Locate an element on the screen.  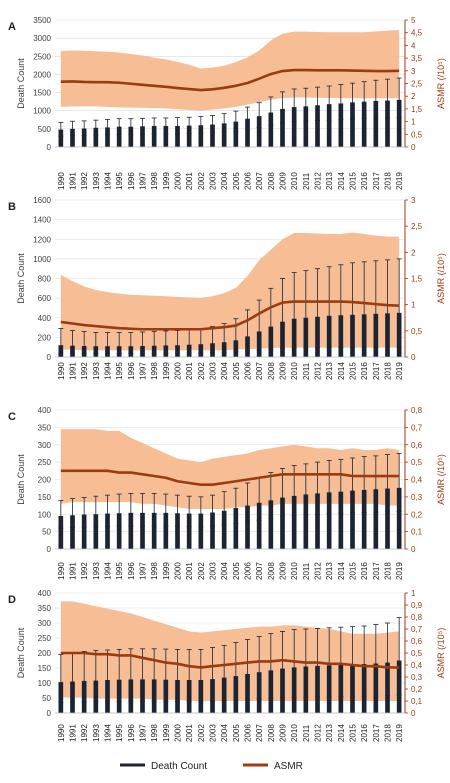
x-tick-label: 2017 is located at coordinates (376, 571).